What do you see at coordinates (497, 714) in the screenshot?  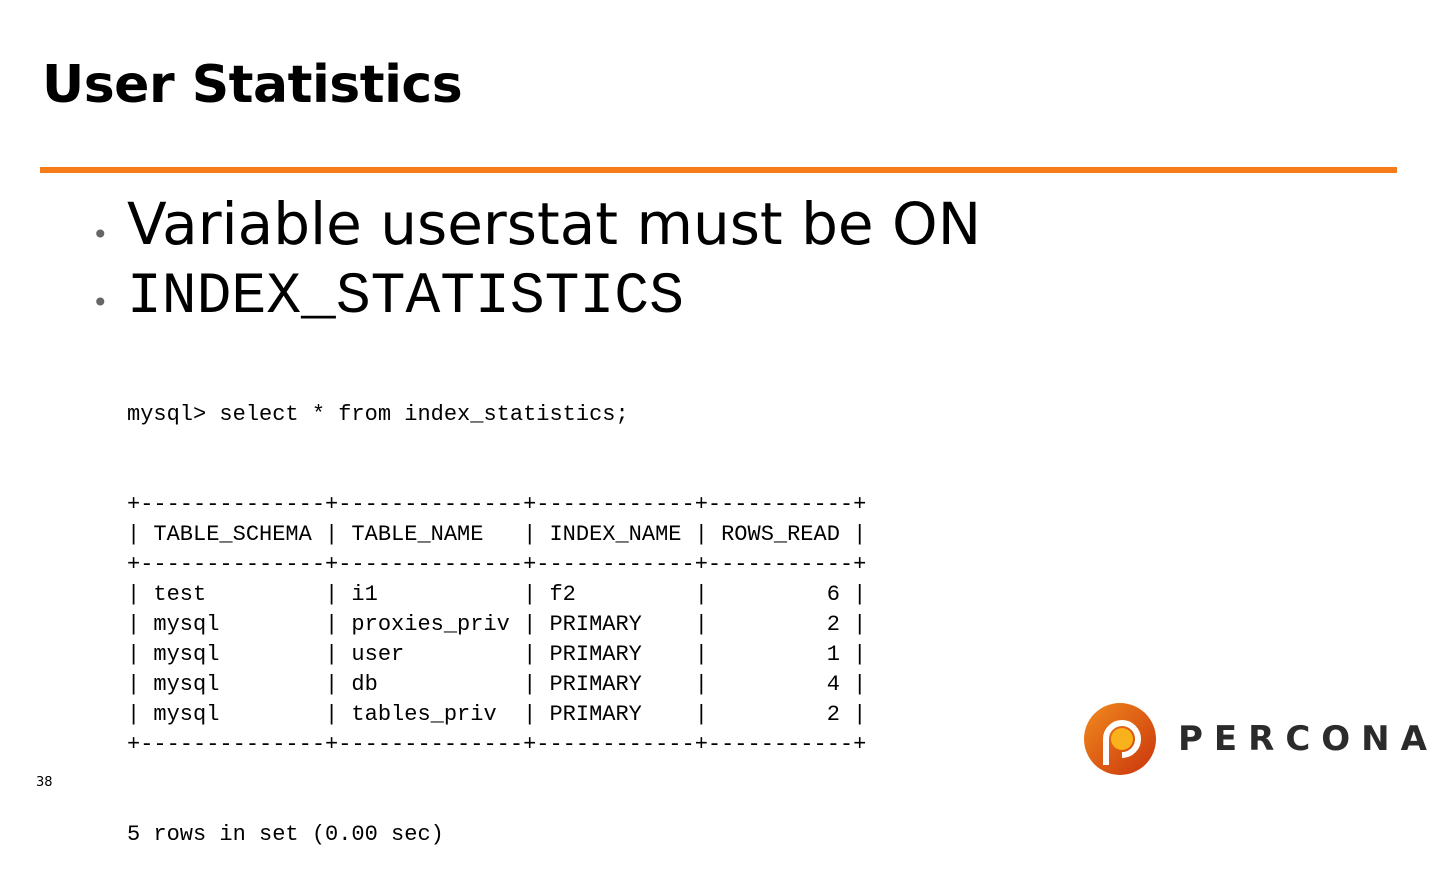 I see `table-row: | mysql | tables_priv | PRIMARY | 2 |` at bounding box center [497, 714].